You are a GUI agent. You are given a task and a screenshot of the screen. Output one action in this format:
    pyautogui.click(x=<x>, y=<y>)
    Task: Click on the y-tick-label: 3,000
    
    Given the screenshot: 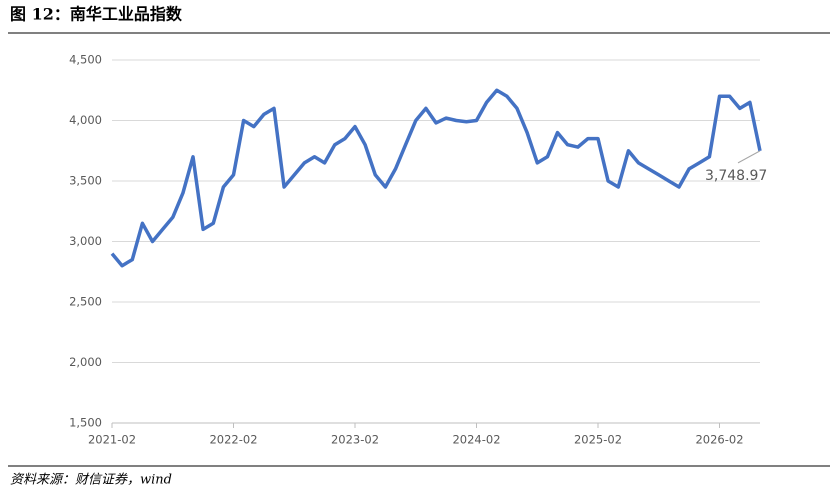 What is the action you would take?
    pyautogui.click(x=85, y=241)
    